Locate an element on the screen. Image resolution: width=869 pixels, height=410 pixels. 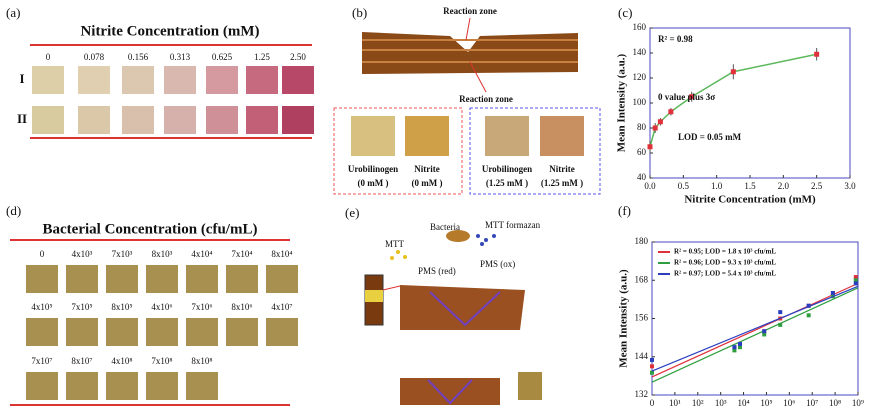
concentration-label: 4x10⁷ is located at coordinates (281, 307).